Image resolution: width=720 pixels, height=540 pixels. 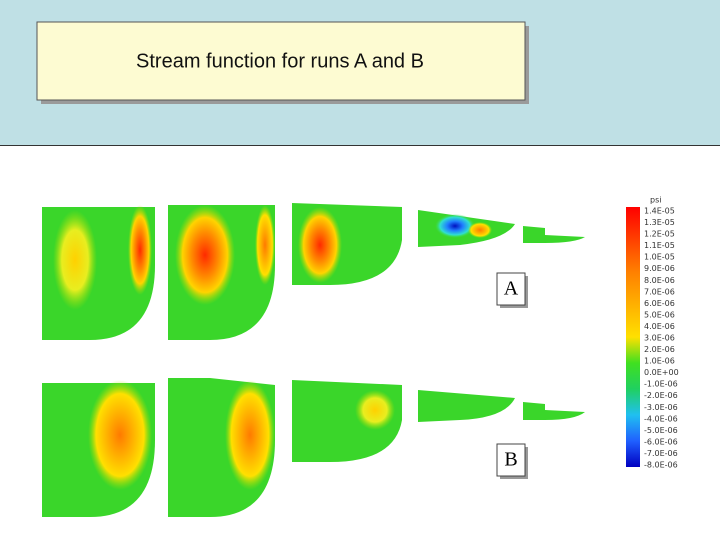 I want to click on title: Stream function for runs A and B, so click(x=280, y=61).